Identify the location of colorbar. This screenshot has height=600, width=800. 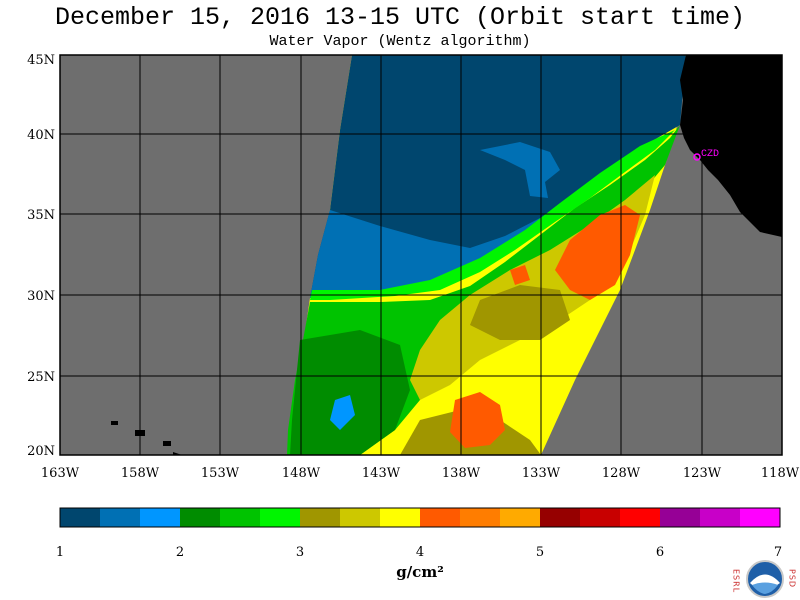
(420, 517).